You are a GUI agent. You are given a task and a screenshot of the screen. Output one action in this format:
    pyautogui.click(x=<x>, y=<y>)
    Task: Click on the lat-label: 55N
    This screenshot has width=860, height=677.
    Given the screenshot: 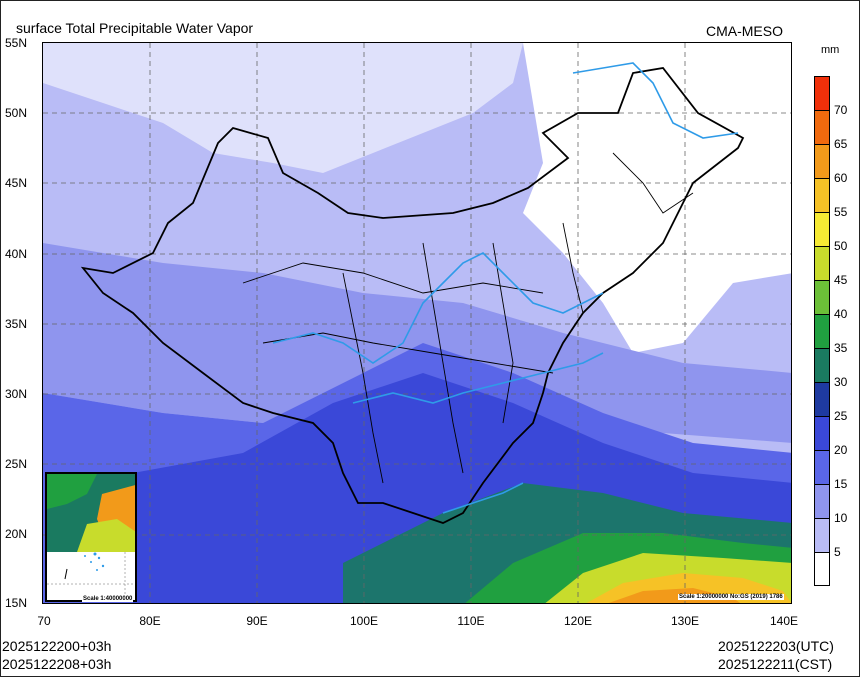 What is the action you would take?
    pyautogui.click(x=16, y=43)
    